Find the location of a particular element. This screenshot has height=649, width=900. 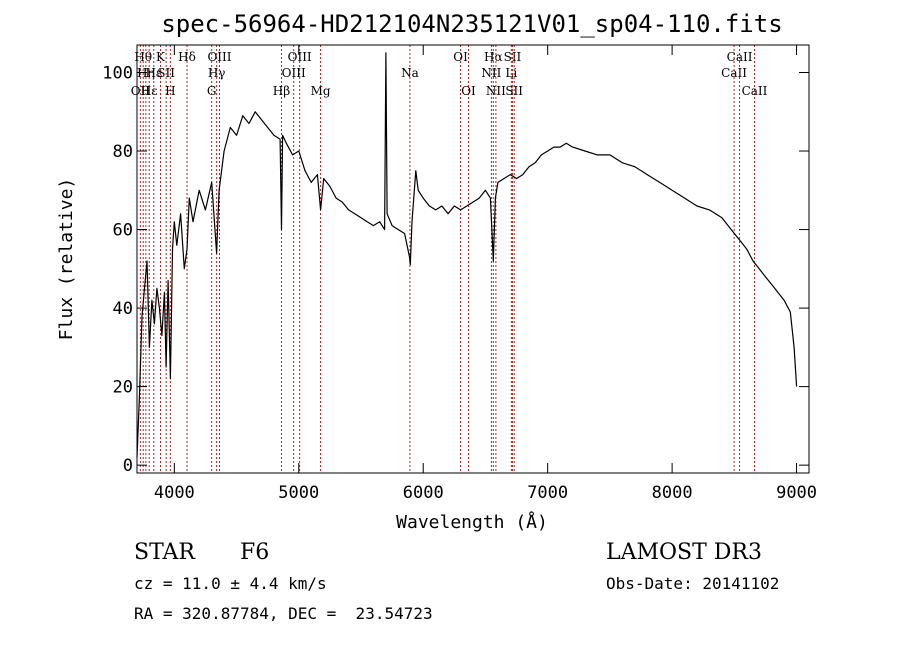

y-tick-label-100: 100 is located at coordinates (117, 73).